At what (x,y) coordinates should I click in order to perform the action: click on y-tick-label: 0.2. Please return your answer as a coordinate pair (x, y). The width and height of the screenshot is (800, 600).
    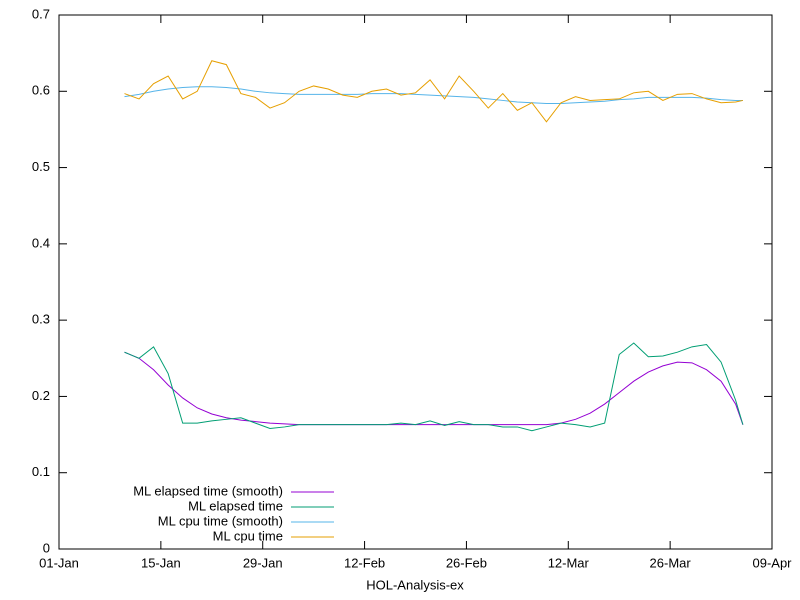
    Looking at the image, I should click on (41, 395).